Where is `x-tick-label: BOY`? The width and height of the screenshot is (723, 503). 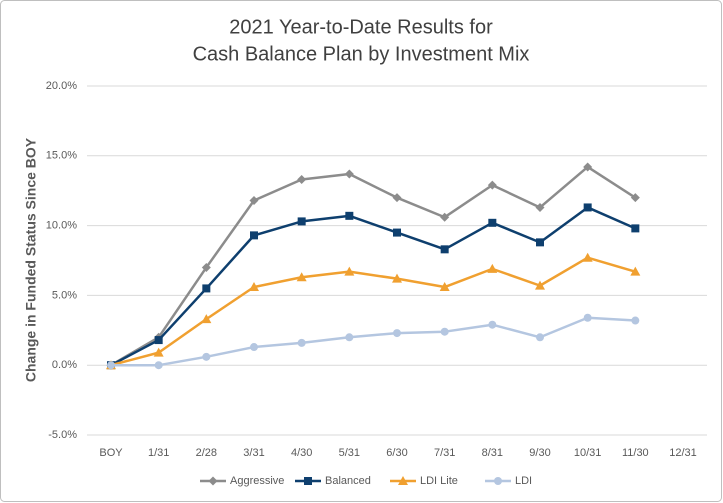 x-tick-label: BOY is located at coordinates (111, 453).